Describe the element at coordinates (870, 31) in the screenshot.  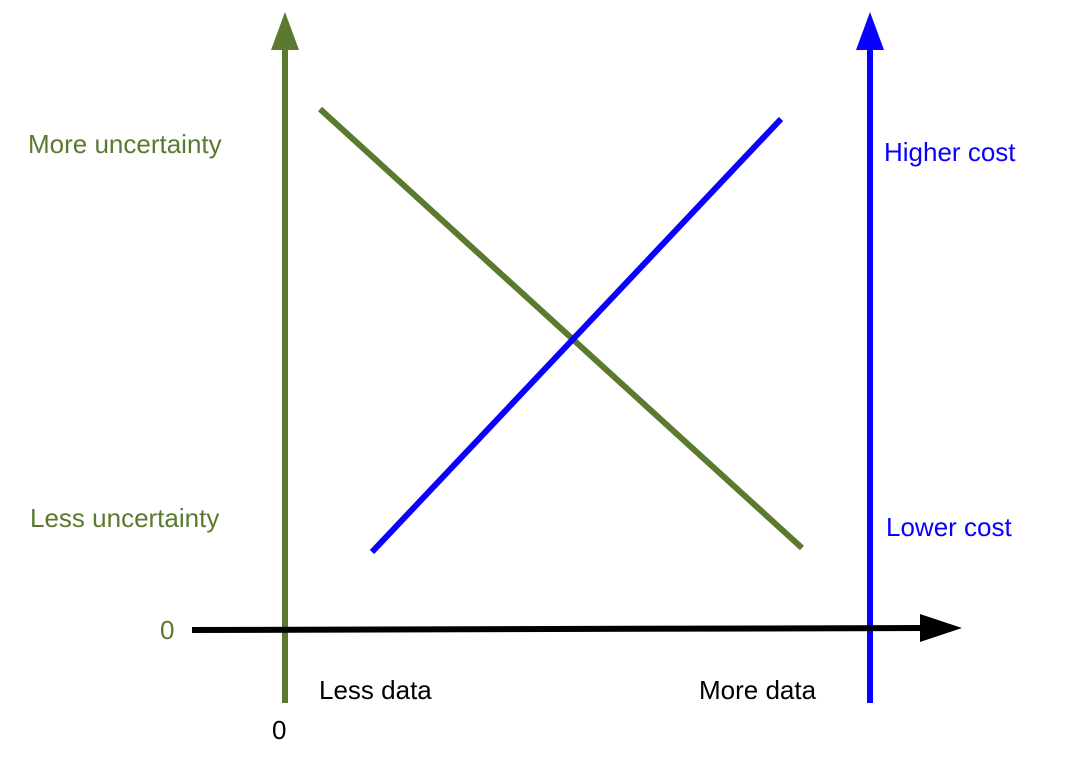
I see `cost-axis-arrowhead` at that location.